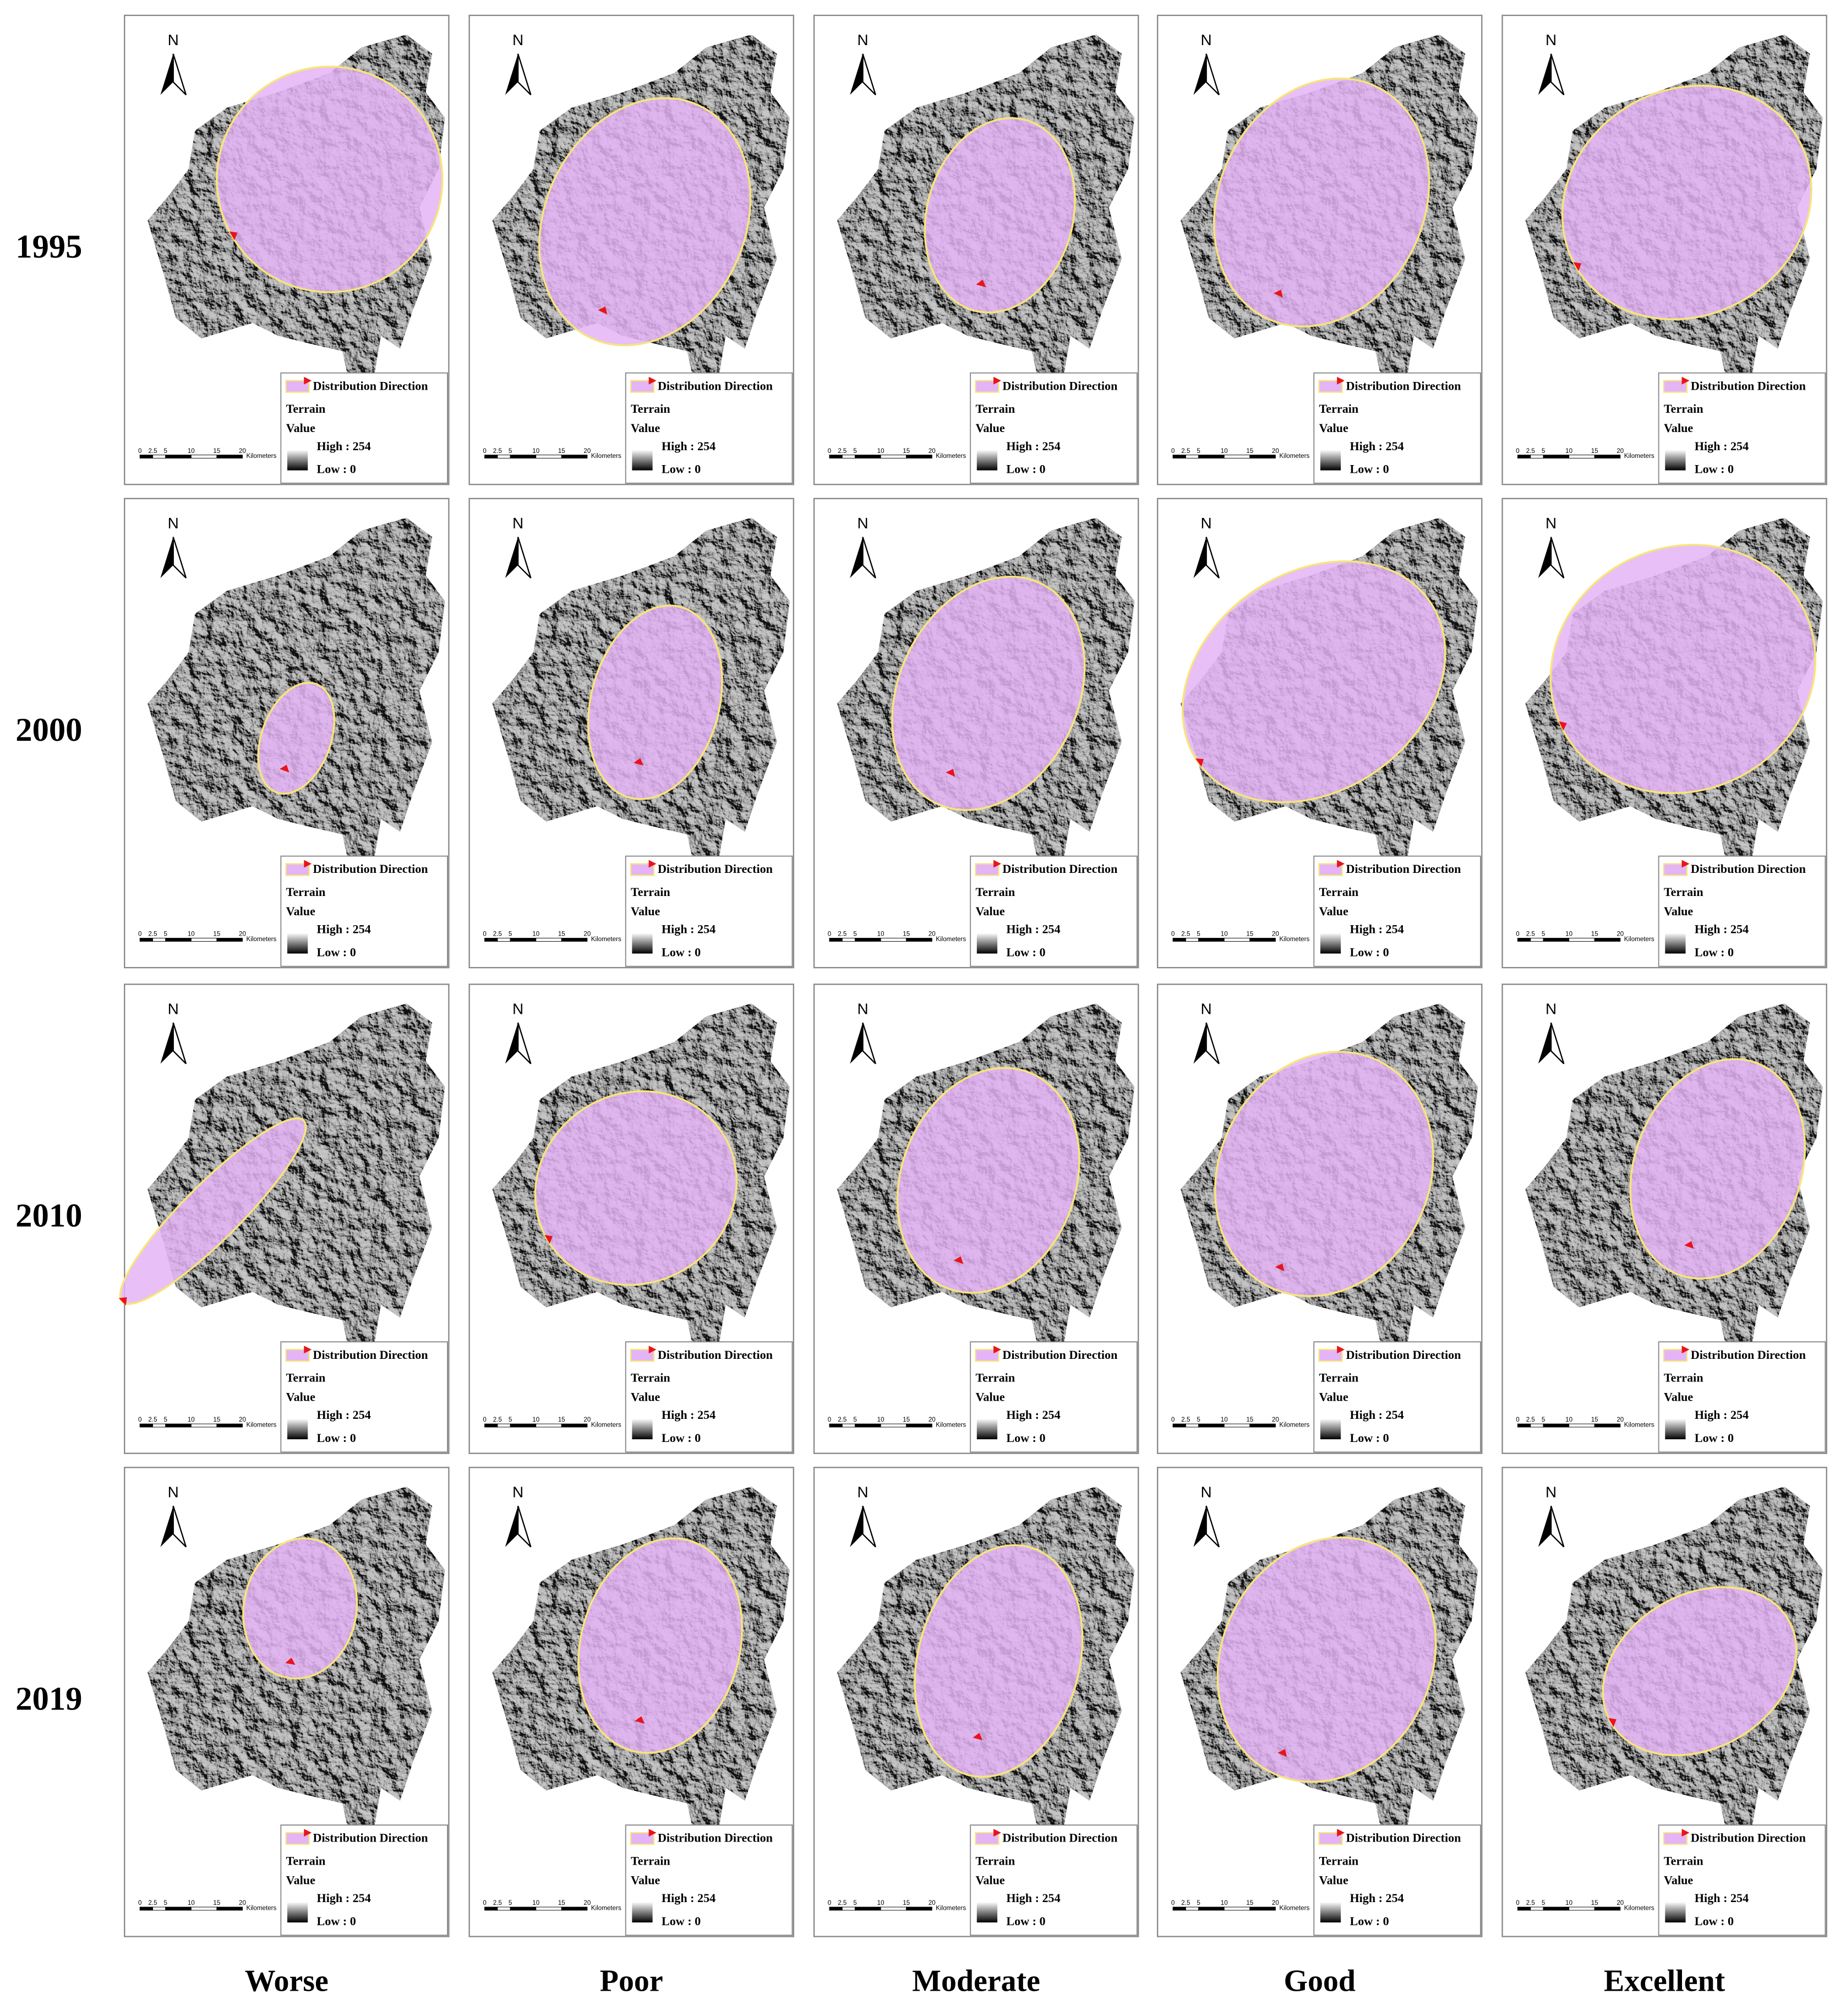 Image resolution: width=1846 pixels, height=2016 pixels. What do you see at coordinates (48, 1698) in the screenshot?
I see `row-label: 2019` at bounding box center [48, 1698].